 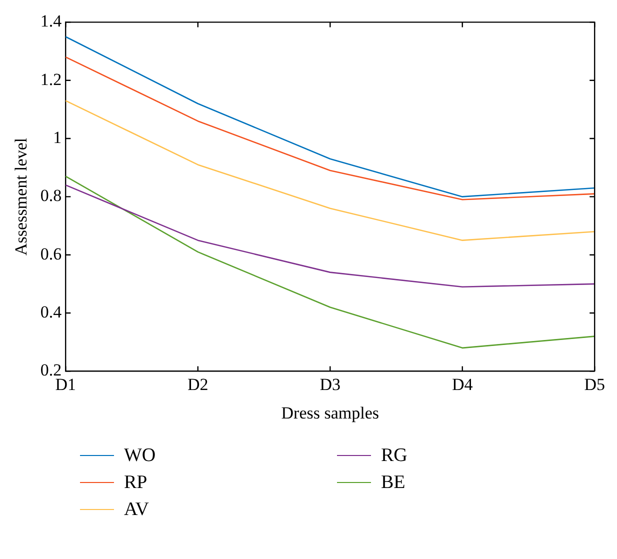 I want to click on y-tick-label: 1, so click(x=57, y=137).